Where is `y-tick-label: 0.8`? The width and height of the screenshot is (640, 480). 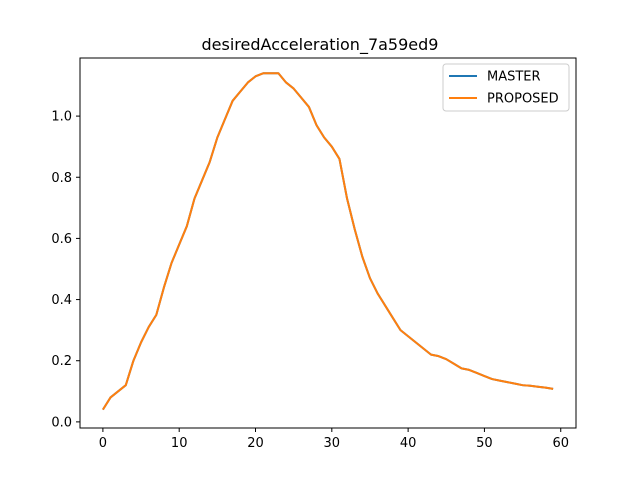
y-tick-label: 0.8 is located at coordinates (61, 178).